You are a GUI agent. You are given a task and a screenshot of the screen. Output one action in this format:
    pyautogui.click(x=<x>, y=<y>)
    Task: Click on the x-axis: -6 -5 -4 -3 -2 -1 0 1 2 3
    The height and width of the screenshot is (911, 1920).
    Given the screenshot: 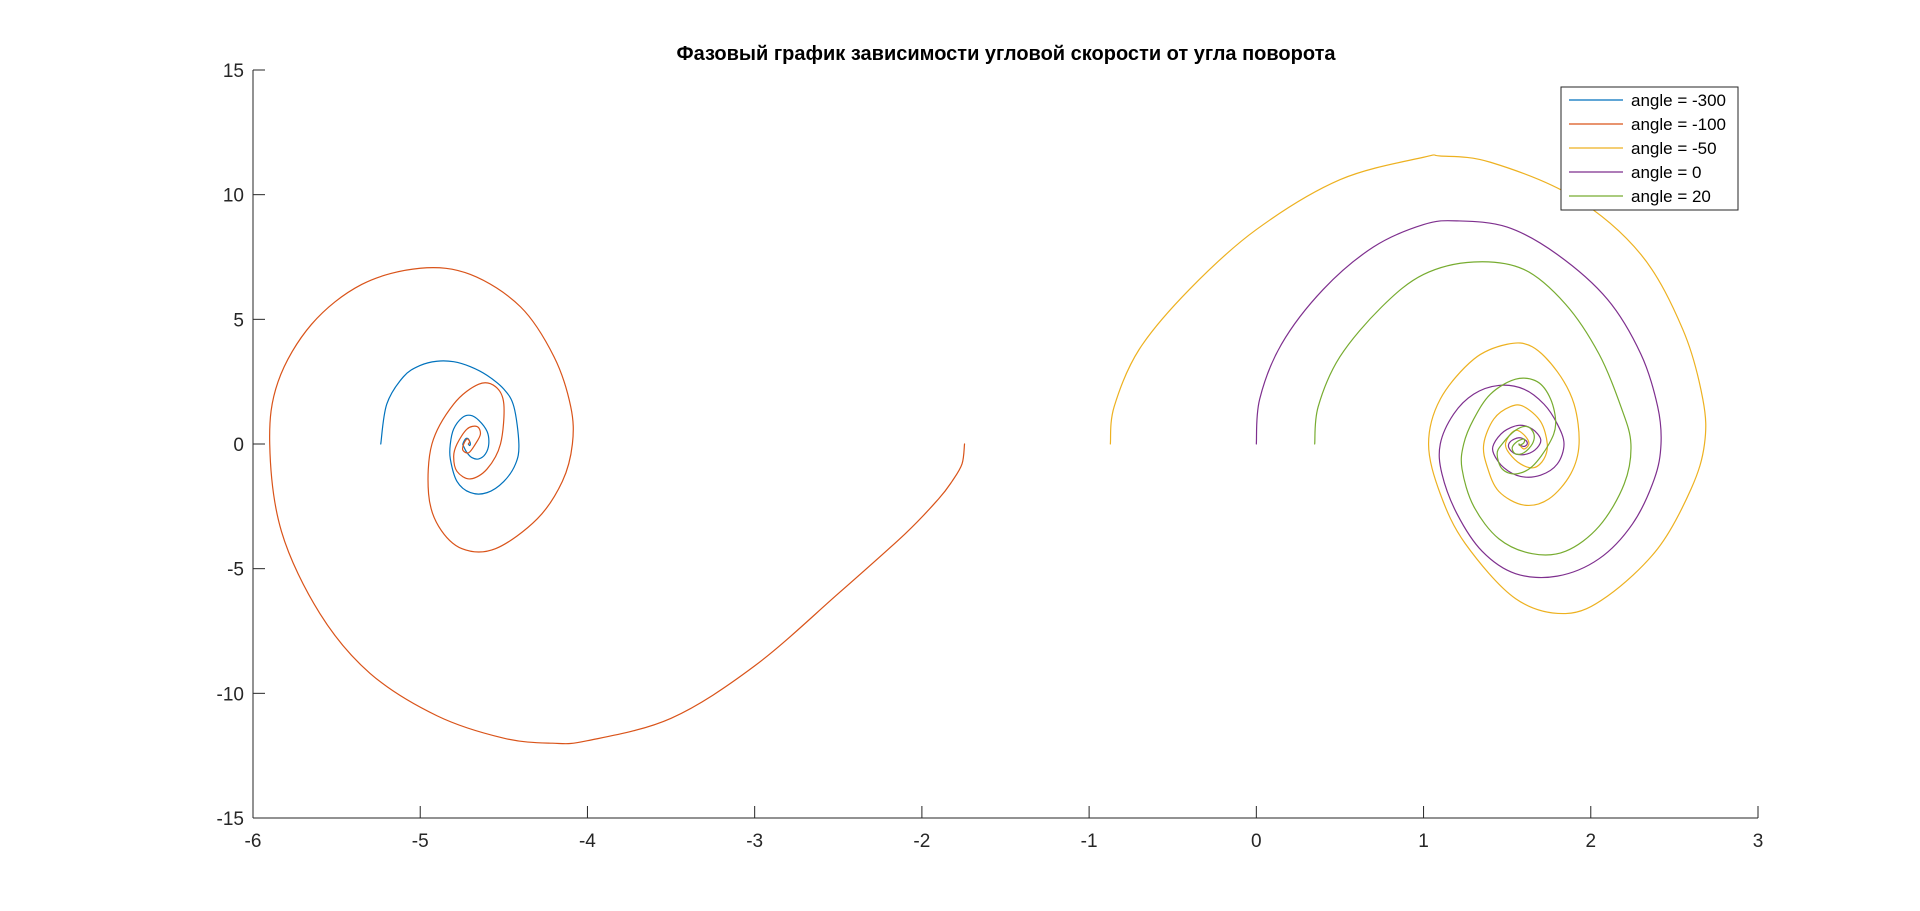 What is the action you would take?
    pyautogui.click(x=1004, y=829)
    